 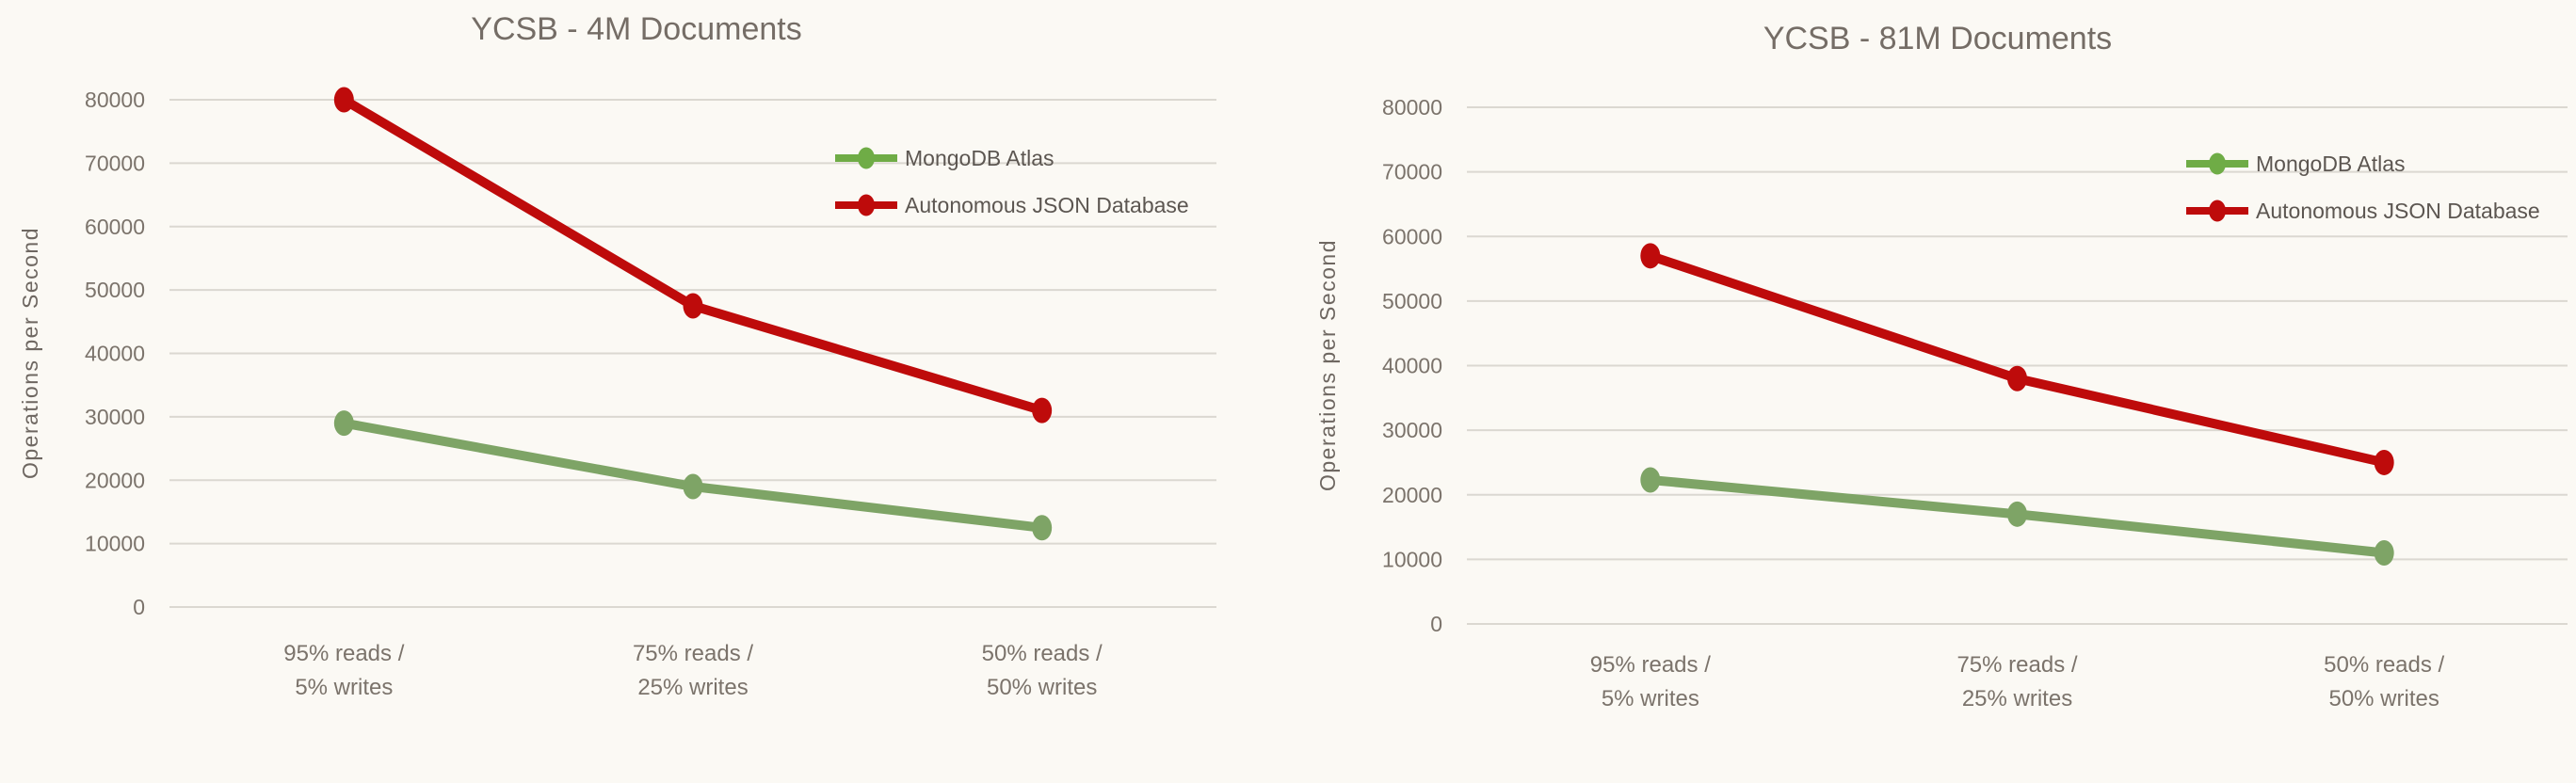 What do you see at coordinates (636, 29) in the screenshot?
I see `chart-title: YCSB - 4M Documents` at bounding box center [636, 29].